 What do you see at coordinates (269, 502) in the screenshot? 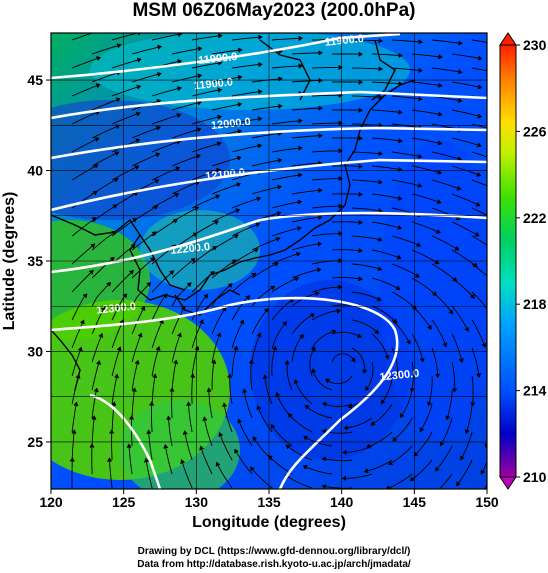
I see `x-tick-label-135: 135` at bounding box center [269, 502].